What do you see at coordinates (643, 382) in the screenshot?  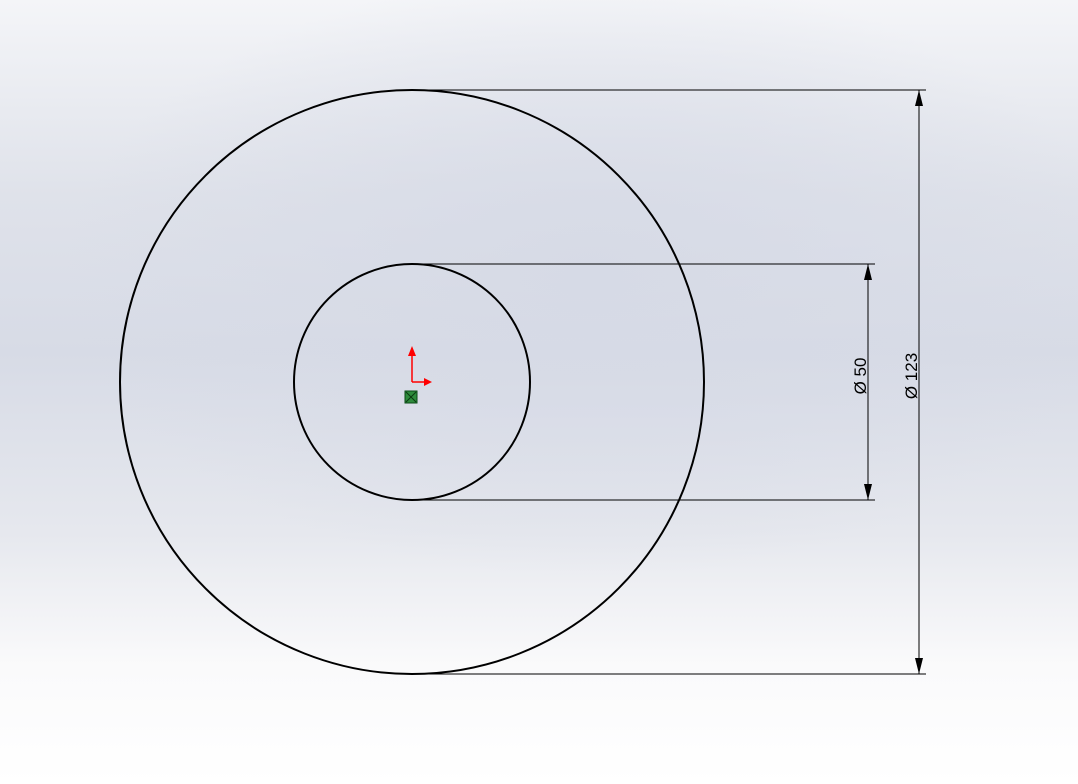 I see `dimension-inner-diameter: Ø 50` at bounding box center [643, 382].